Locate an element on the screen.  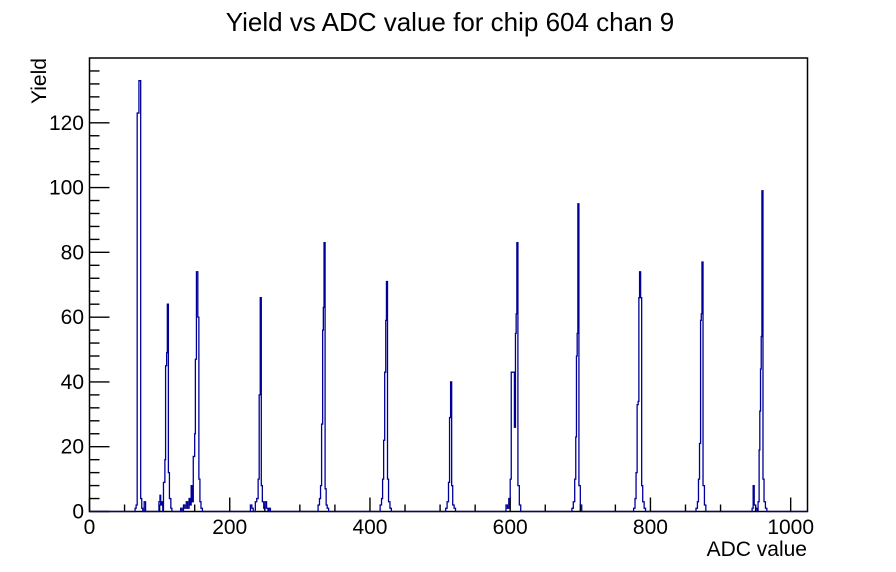
chart-title: Yield vs ADC value for chip 604 chan 9 is located at coordinates (450, 22).